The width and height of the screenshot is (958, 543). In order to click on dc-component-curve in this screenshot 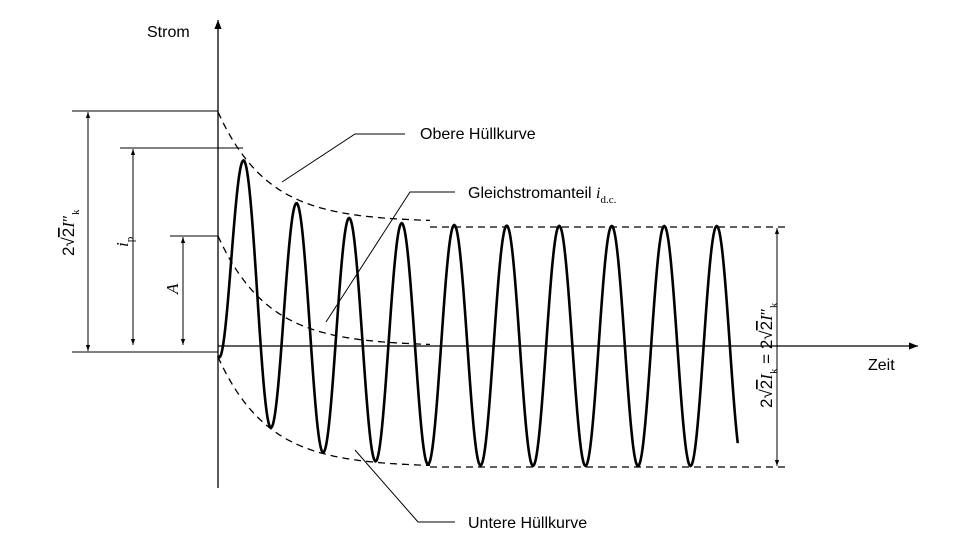, I will do `click(323, 290)`.